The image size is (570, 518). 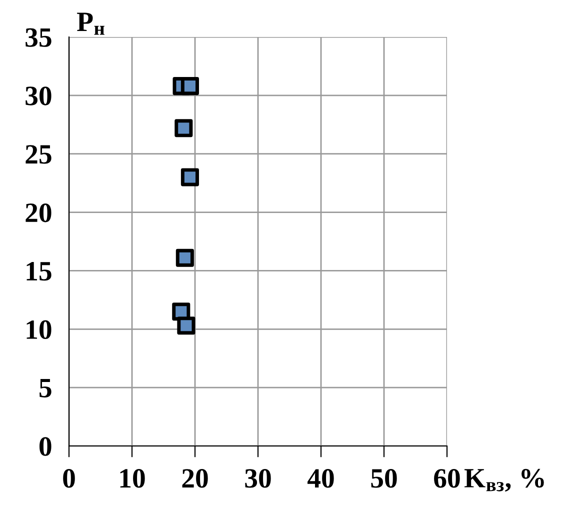 What do you see at coordinates (46, 388) in the screenshot?
I see `y-tick-label: 5` at bounding box center [46, 388].